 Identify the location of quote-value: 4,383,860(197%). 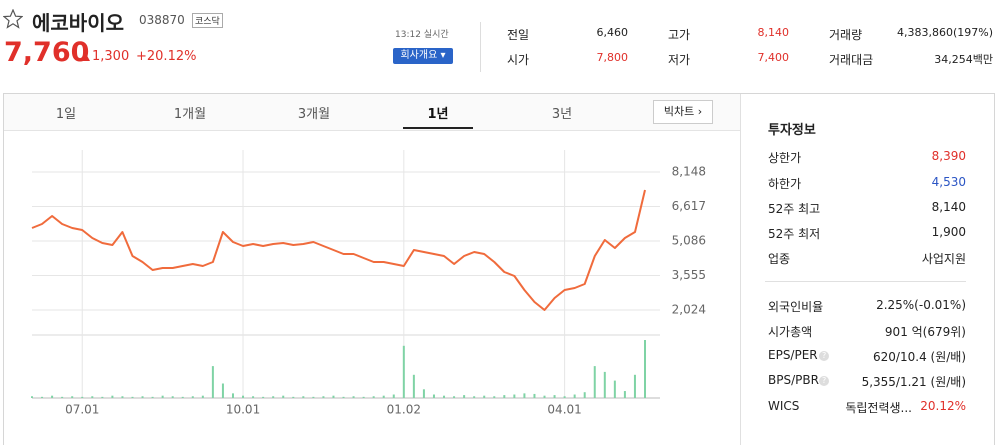
(944, 32).